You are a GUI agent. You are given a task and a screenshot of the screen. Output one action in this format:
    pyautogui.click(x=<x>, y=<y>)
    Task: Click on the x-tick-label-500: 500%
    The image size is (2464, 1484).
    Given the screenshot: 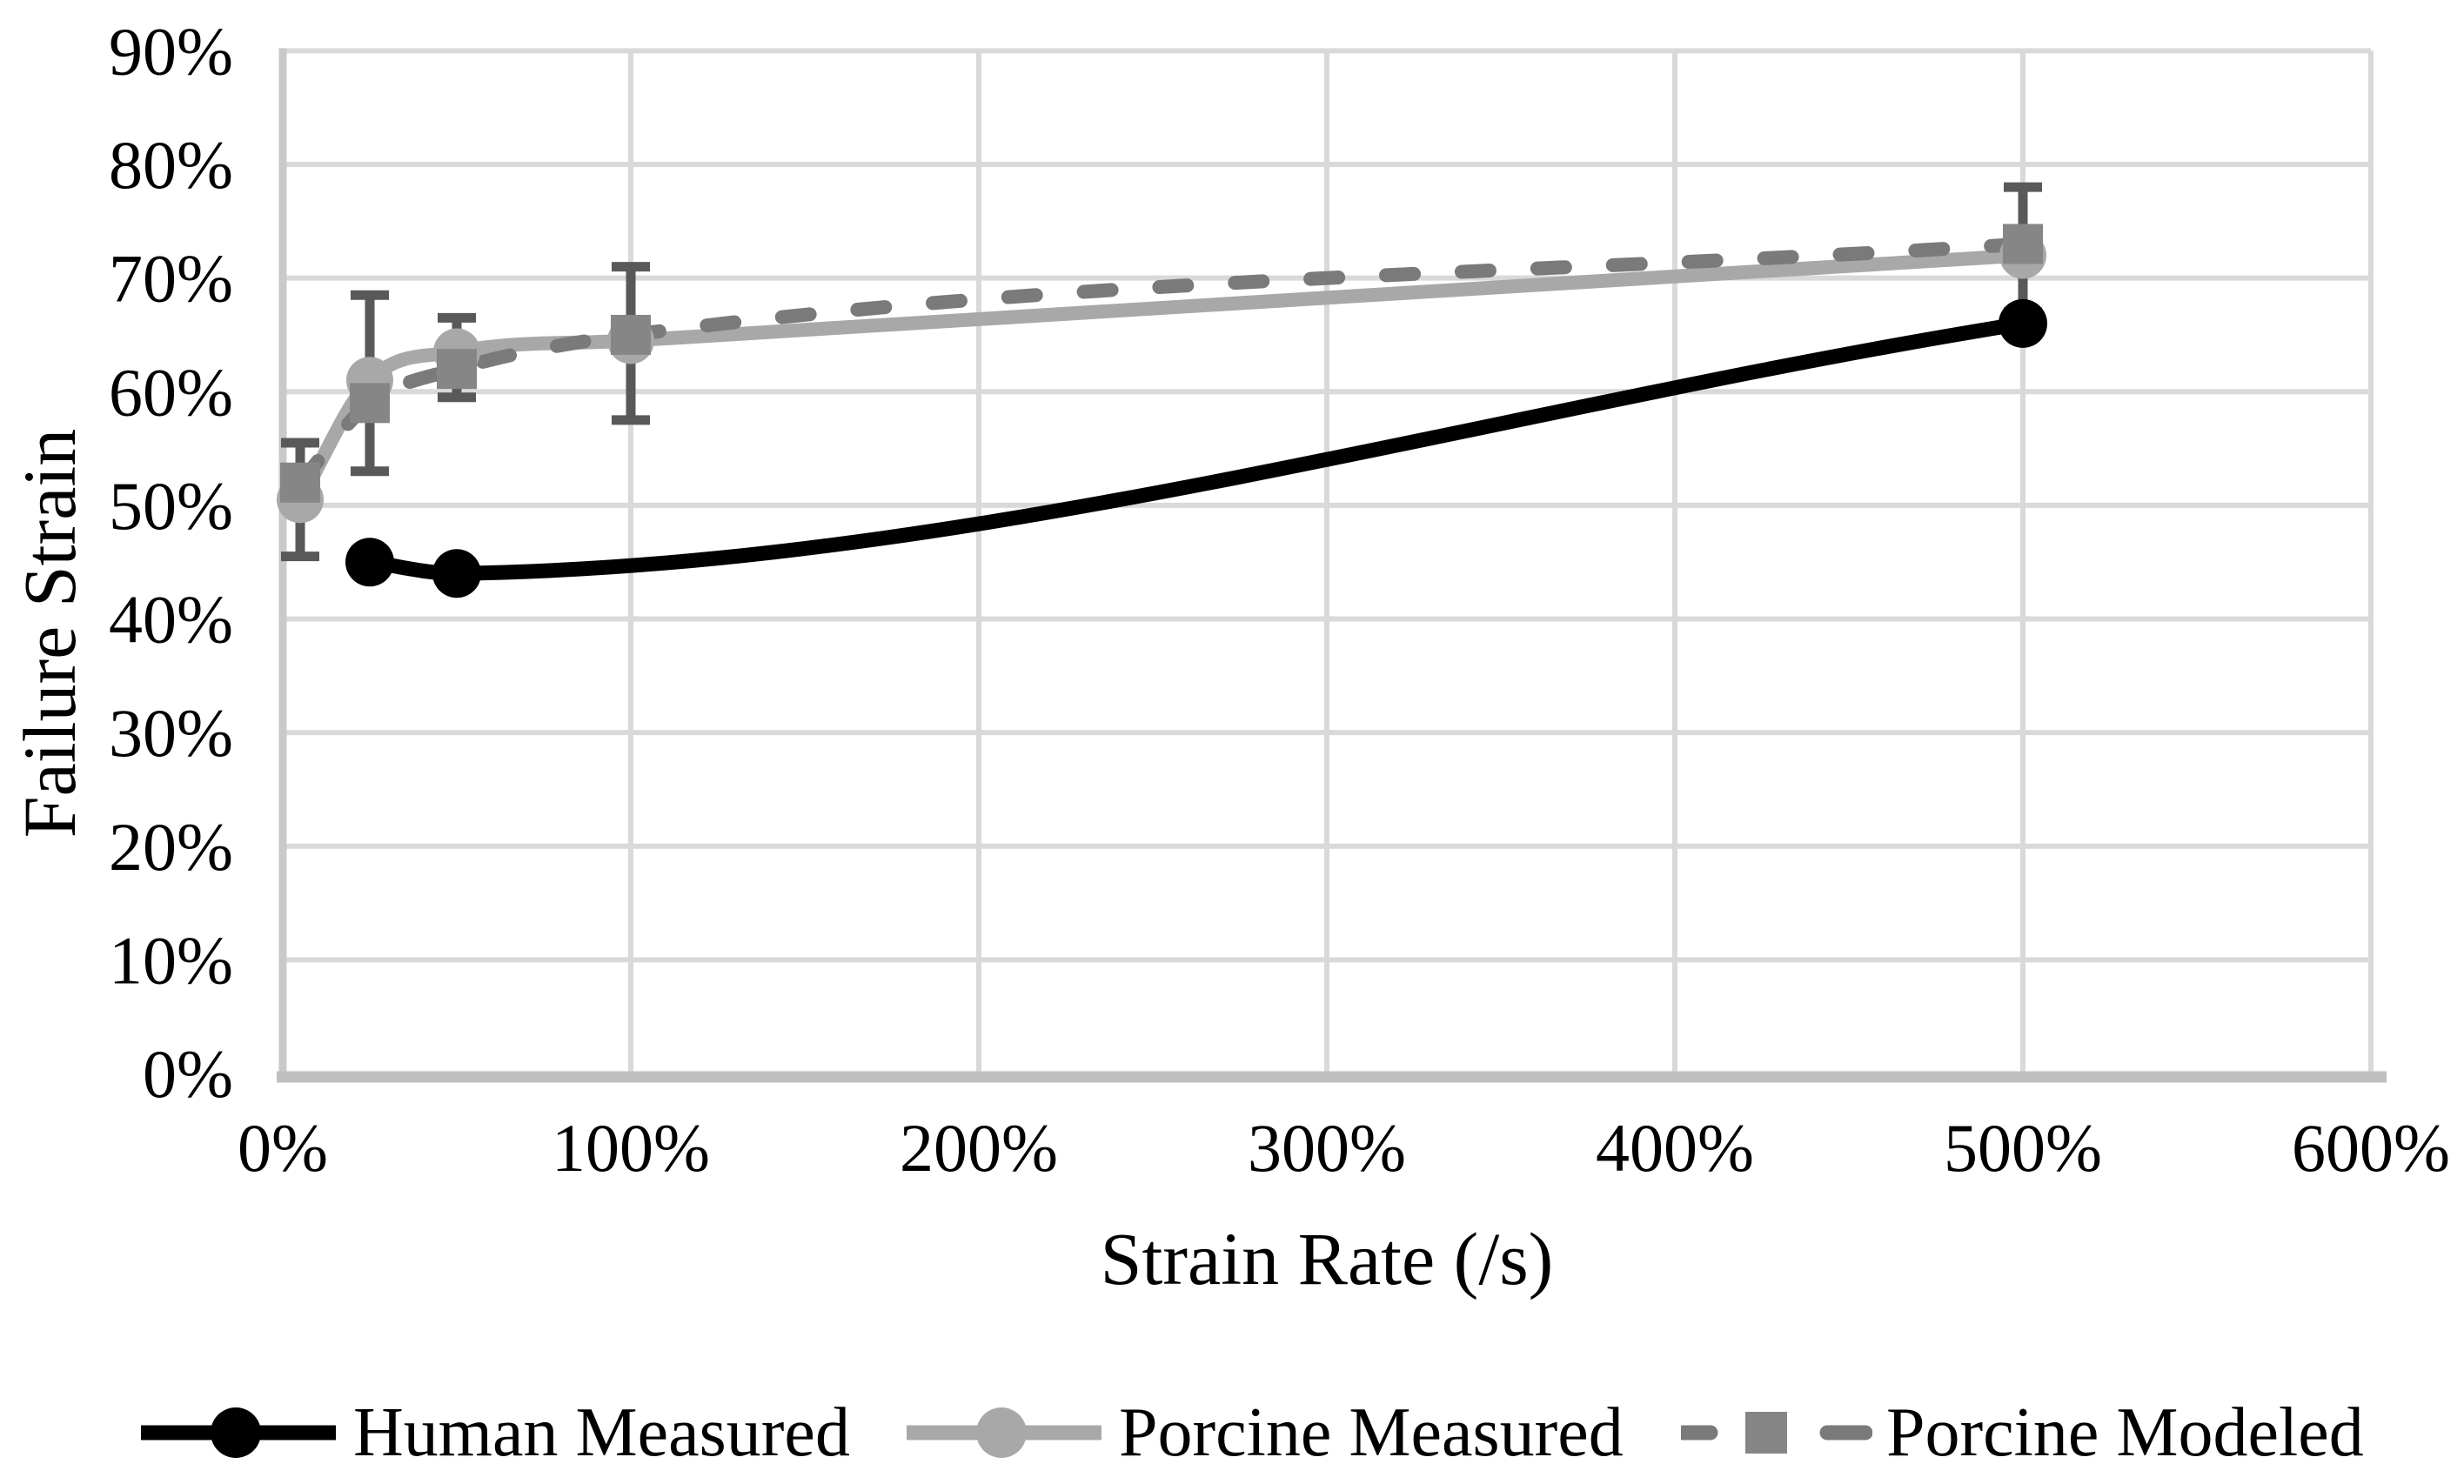 What is the action you would take?
    pyautogui.click(x=2023, y=1148)
    